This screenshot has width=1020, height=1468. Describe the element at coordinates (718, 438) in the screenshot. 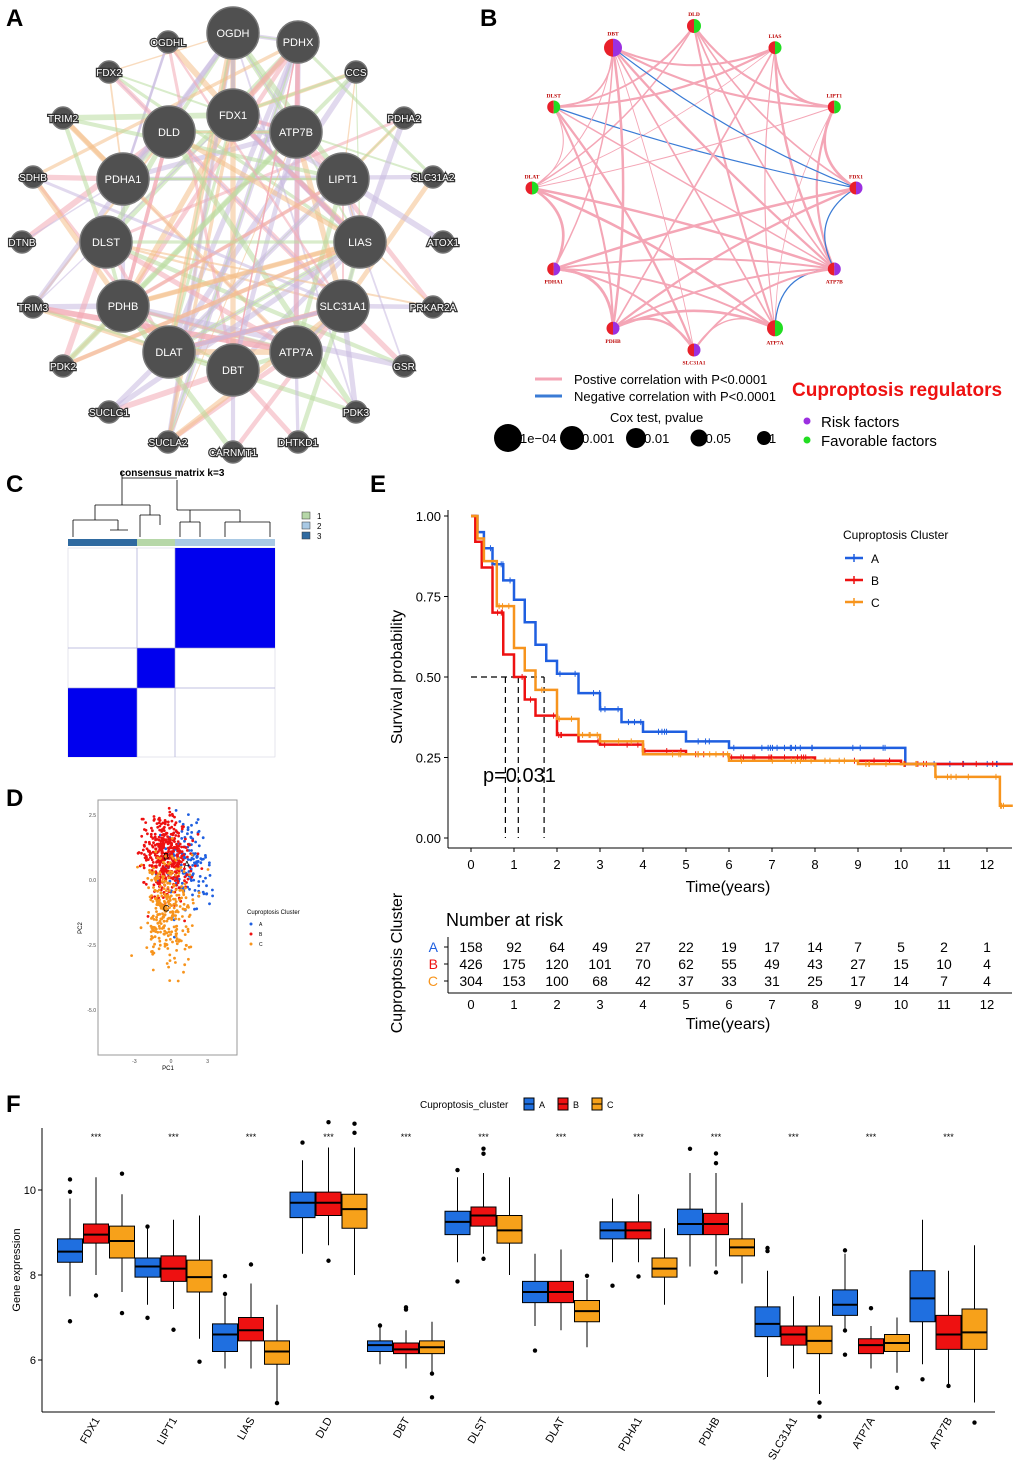

I see `cox-size-label: 0.05` at that location.